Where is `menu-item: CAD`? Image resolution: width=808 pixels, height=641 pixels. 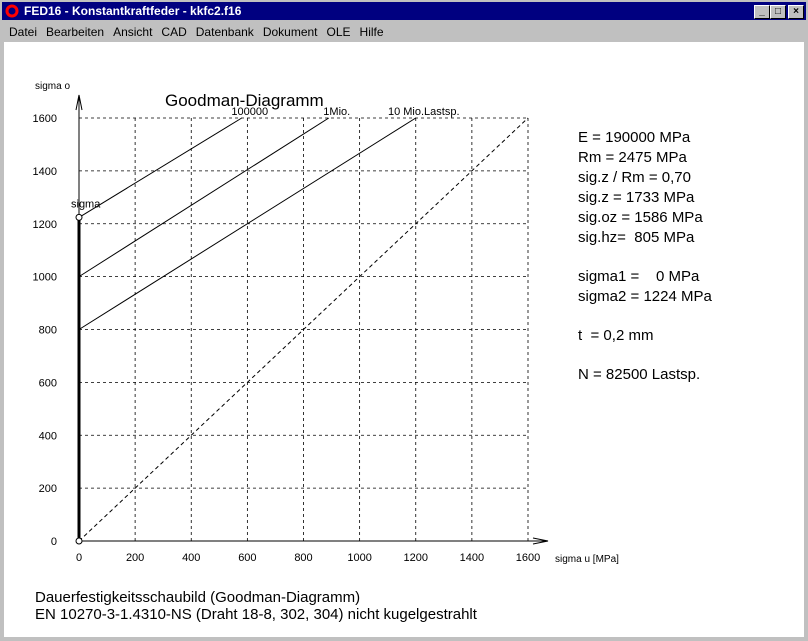
menu-item: CAD is located at coordinates (174, 32).